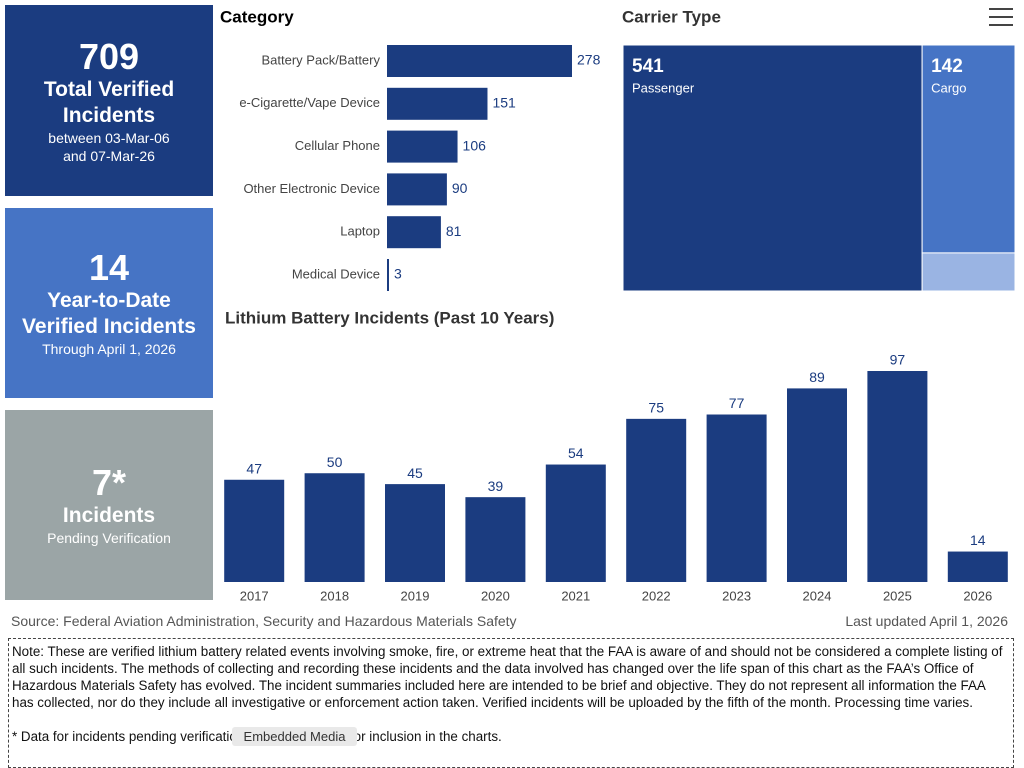 The image size is (1024, 768). I want to click on cell-label: Cargo, so click(948, 87).